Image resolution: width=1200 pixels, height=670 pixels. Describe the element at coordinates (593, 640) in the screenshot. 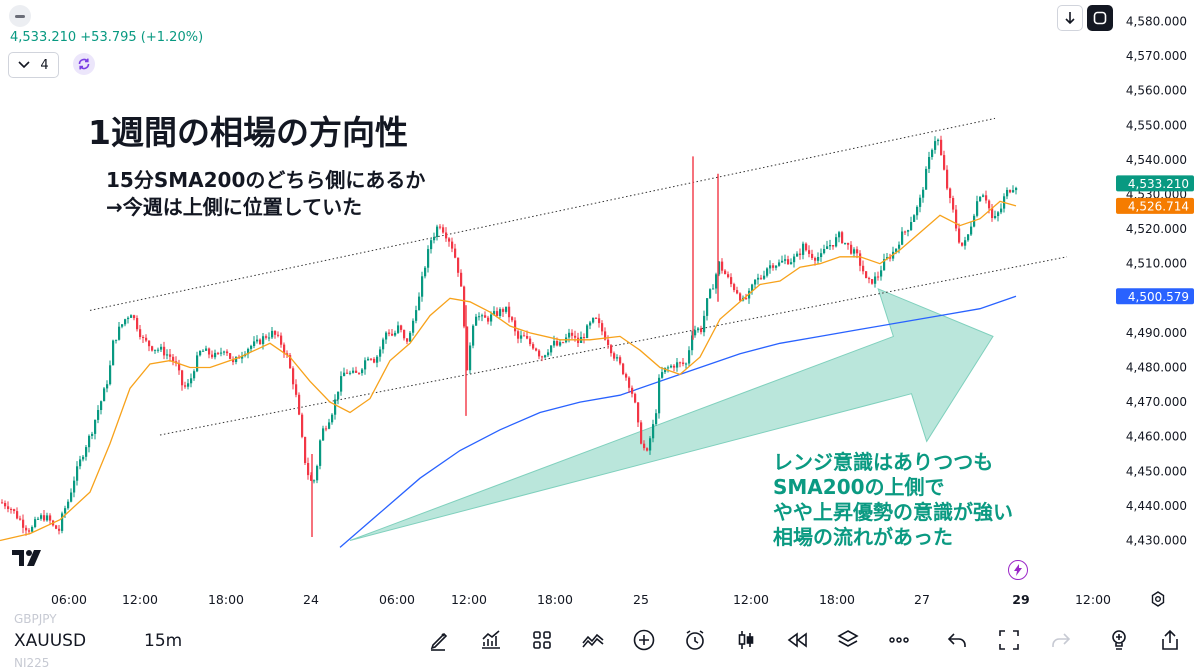

I see `compare-icon` at that location.